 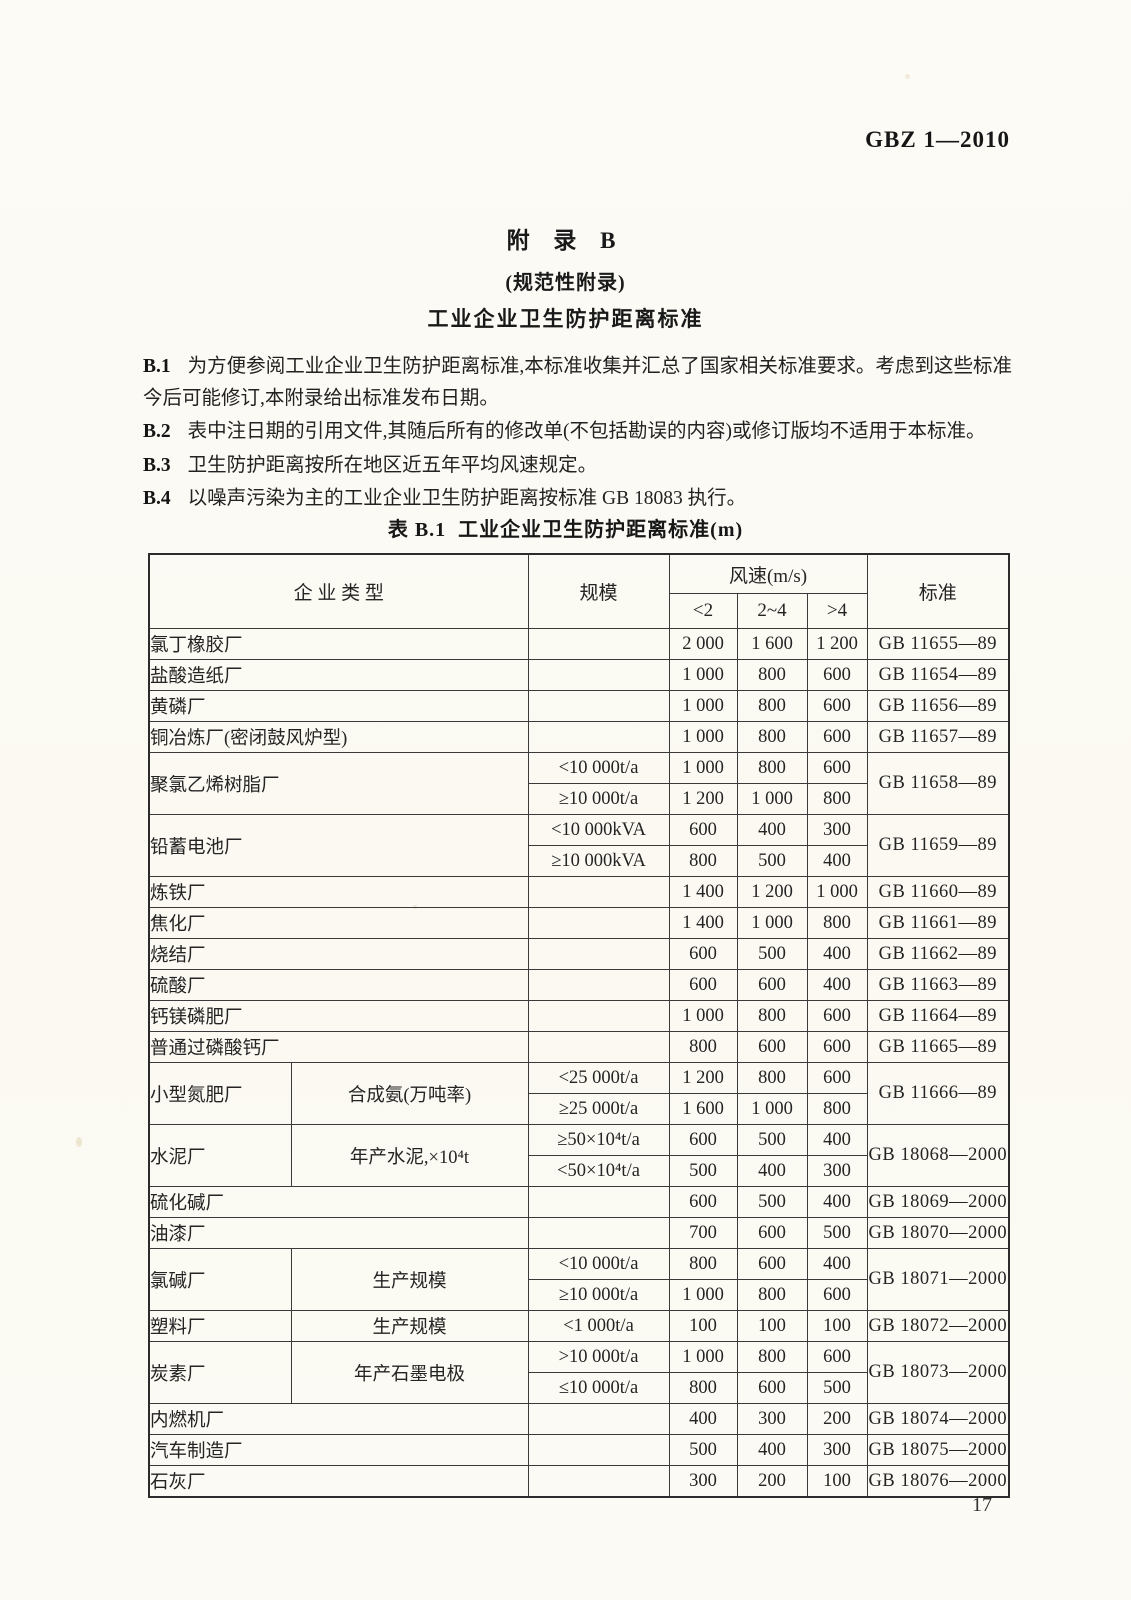 I want to click on table-row: 氯碱厂 生产规模 <10 000t/a 800 600 400 GB 18071—2000, so click(x=579, y=1279).